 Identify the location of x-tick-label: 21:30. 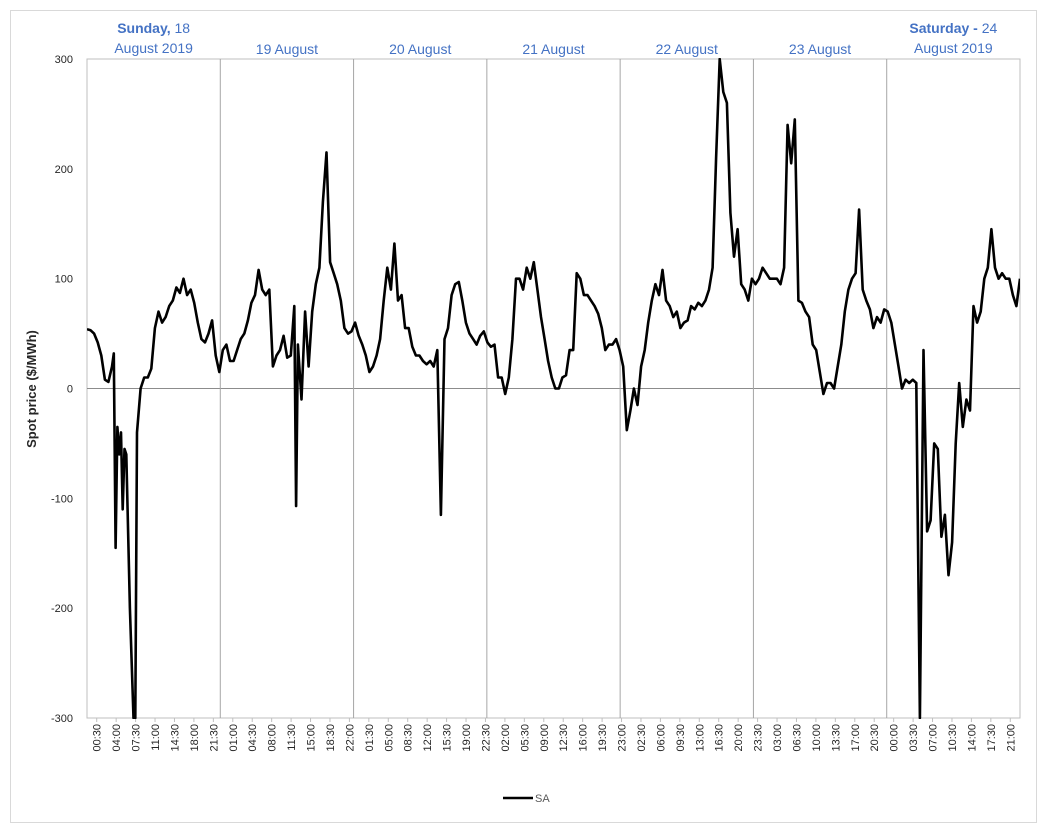
(214, 738).